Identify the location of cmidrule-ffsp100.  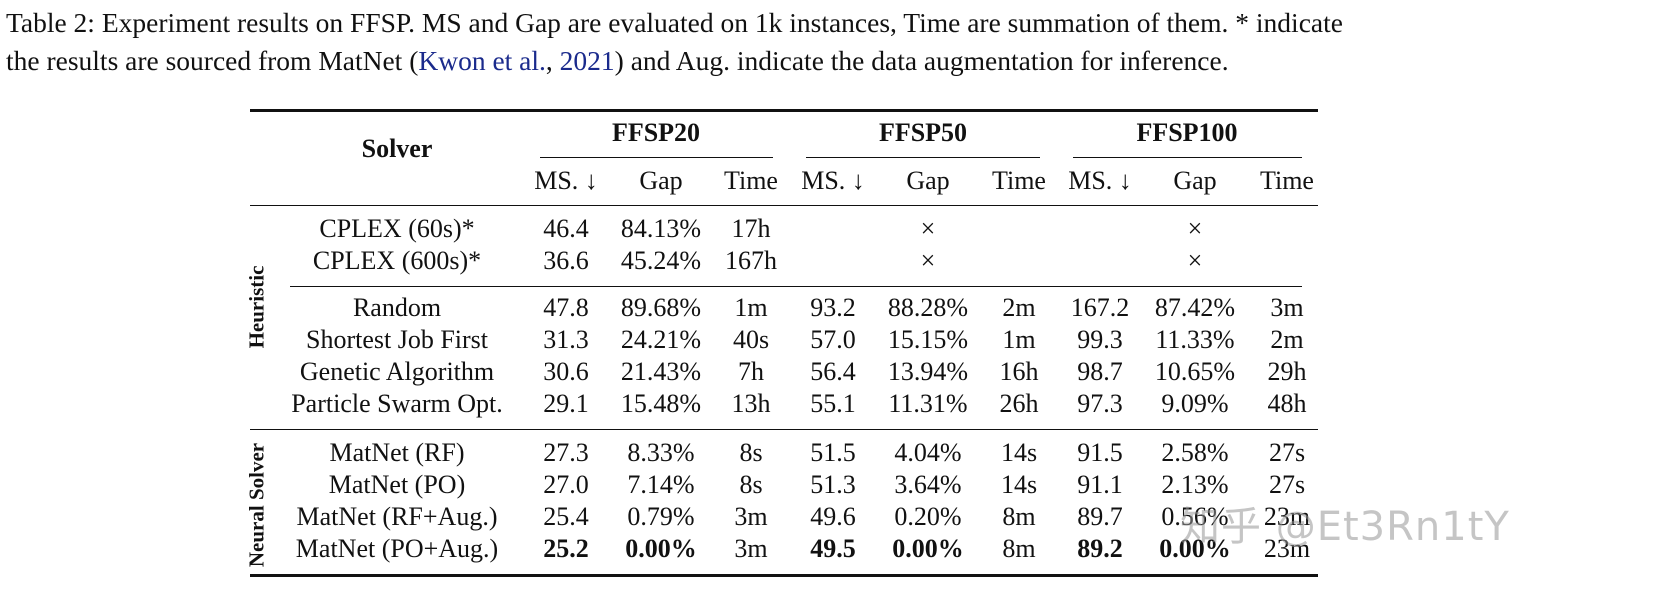
(1187, 158).